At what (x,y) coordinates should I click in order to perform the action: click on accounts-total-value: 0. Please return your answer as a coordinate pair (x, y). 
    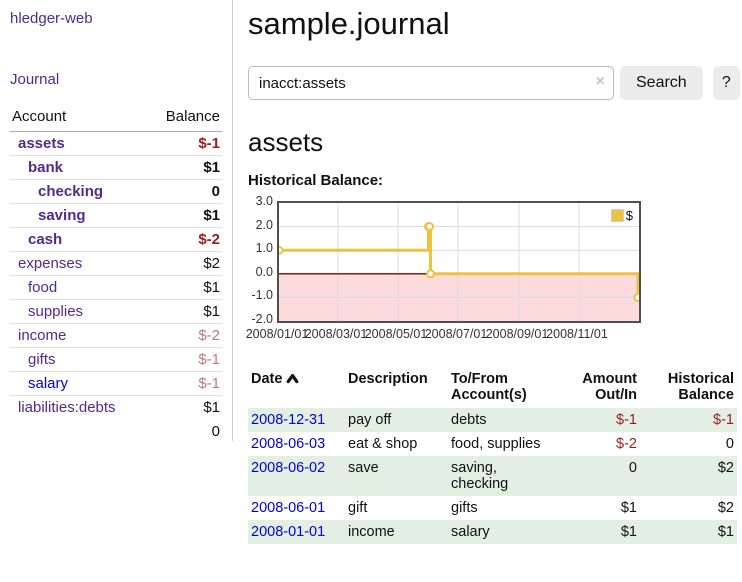
    Looking at the image, I should click on (215, 431).